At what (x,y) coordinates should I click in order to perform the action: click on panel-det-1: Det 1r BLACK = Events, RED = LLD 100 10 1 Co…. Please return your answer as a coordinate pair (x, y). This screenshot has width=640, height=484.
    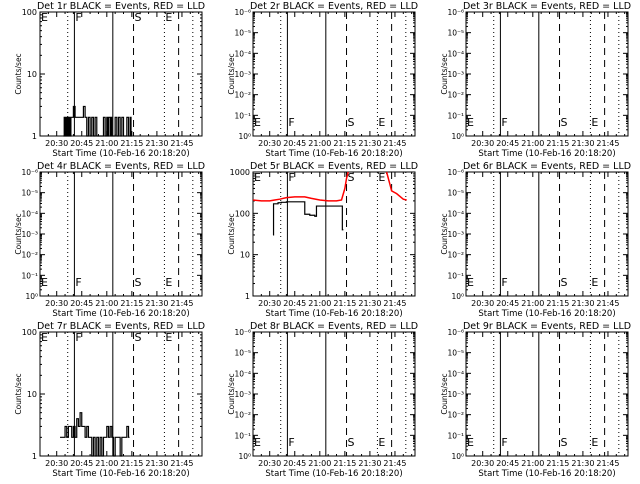
    Looking at the image, I should click on (106, 80).